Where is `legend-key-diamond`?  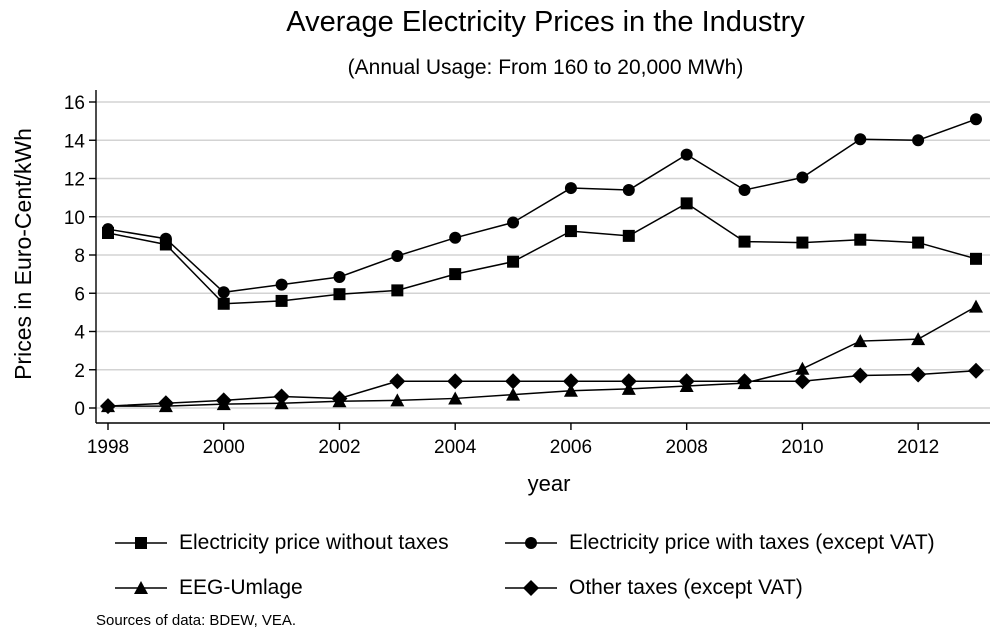 legend-key-diamond is located at coordinates (531, 588).